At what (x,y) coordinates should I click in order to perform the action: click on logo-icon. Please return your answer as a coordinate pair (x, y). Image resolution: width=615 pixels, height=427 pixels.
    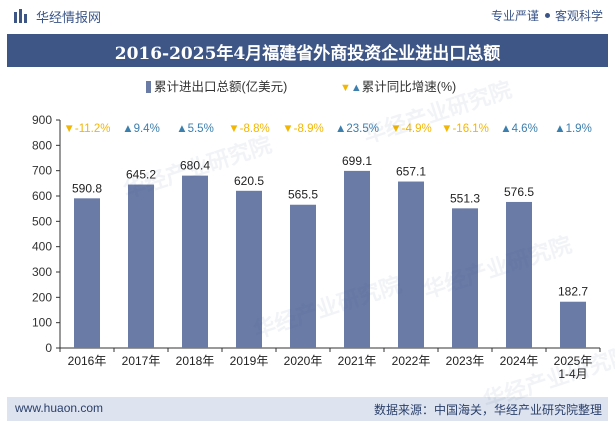
    Looking at the image, I should click on (20, 16).